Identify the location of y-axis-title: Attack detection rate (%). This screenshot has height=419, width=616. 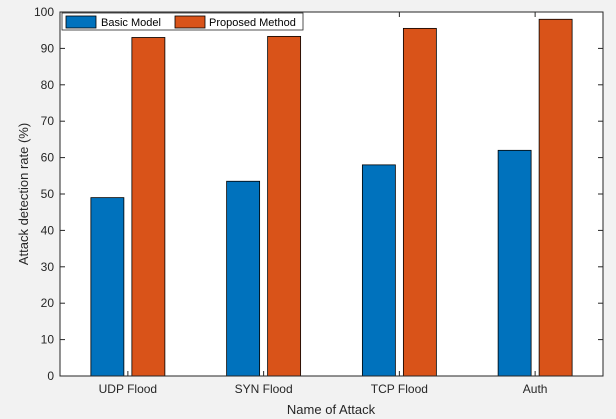
(23, 194).